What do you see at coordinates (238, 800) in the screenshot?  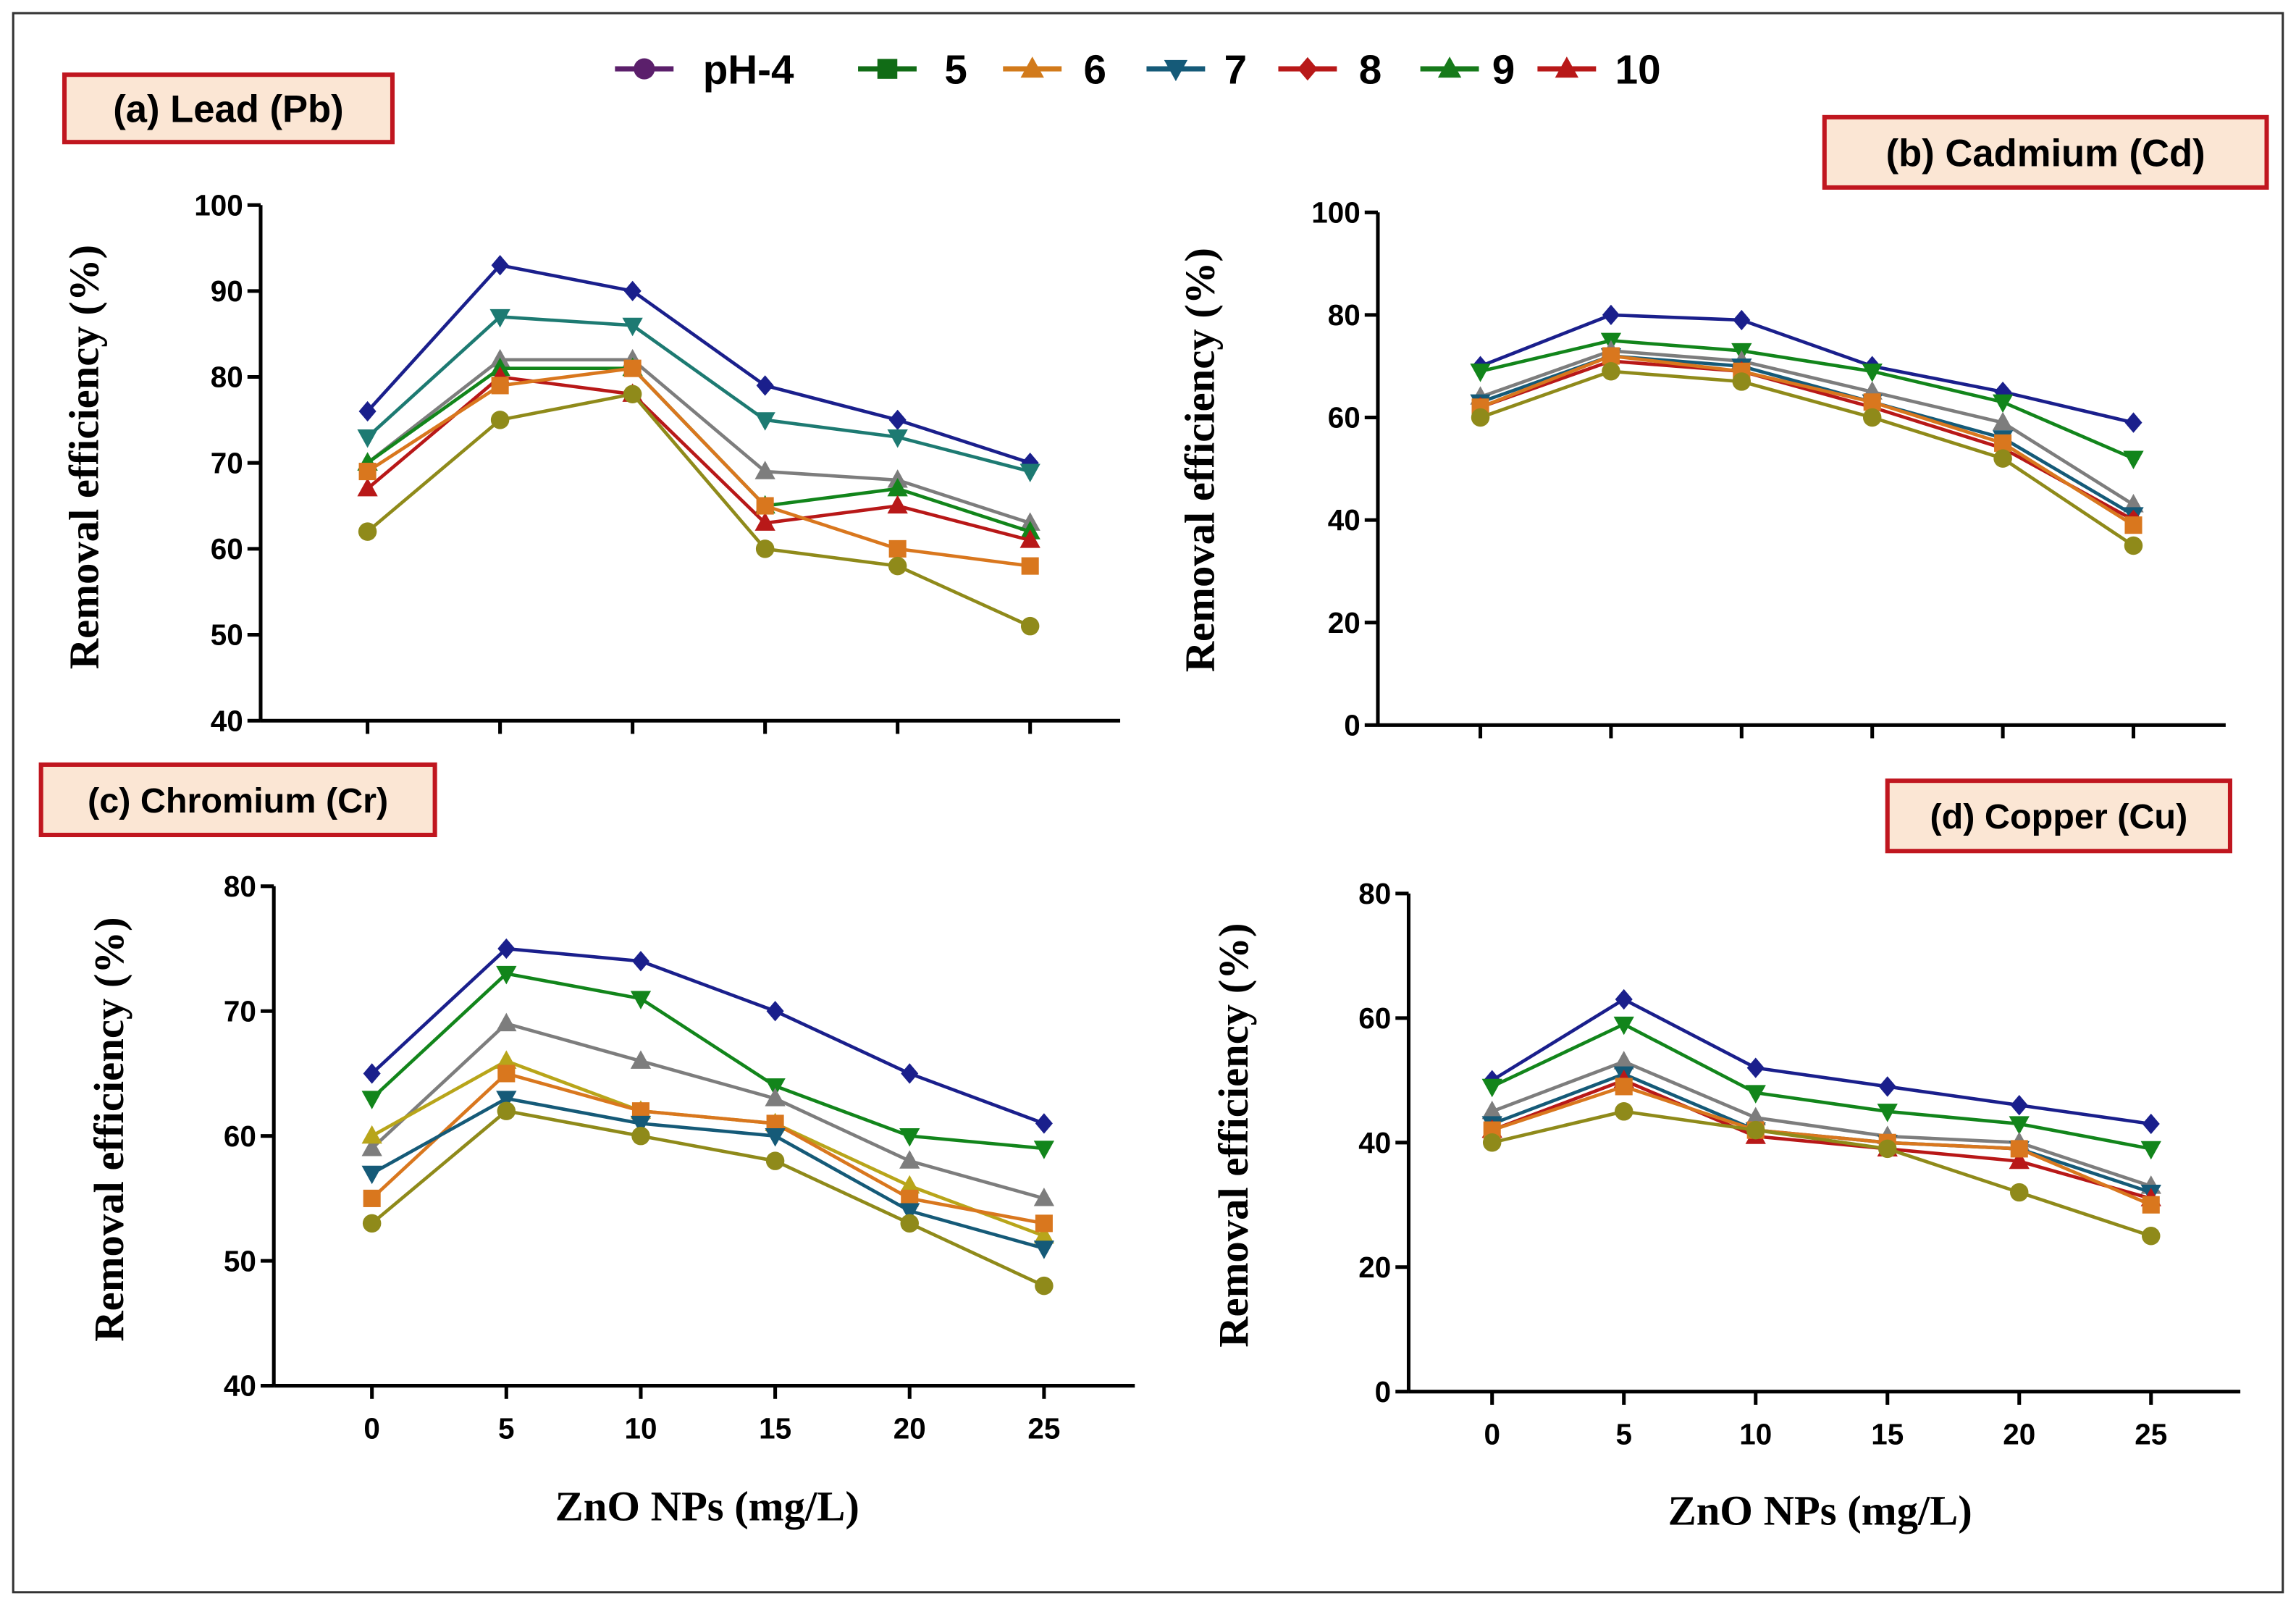 I see `panel-title: (c) Chromium (Cr)` at bounding box center [238, 800].